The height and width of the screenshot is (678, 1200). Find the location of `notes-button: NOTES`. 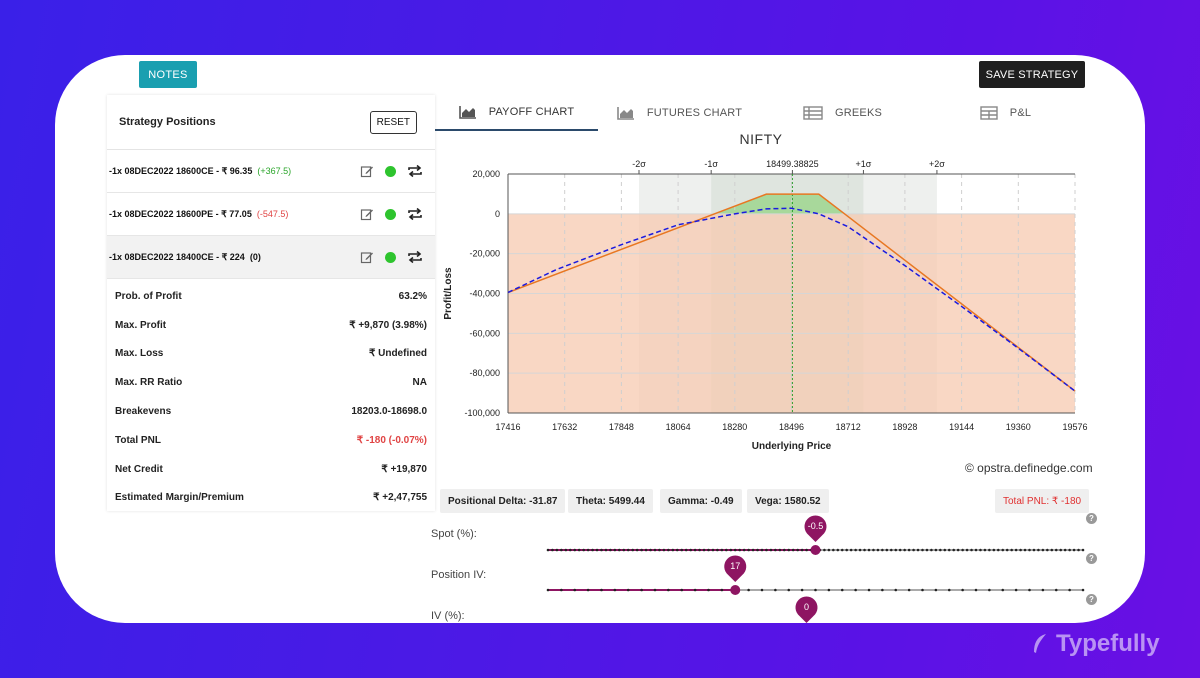

notes-button: NOTES is located at coordinates (168, 74).